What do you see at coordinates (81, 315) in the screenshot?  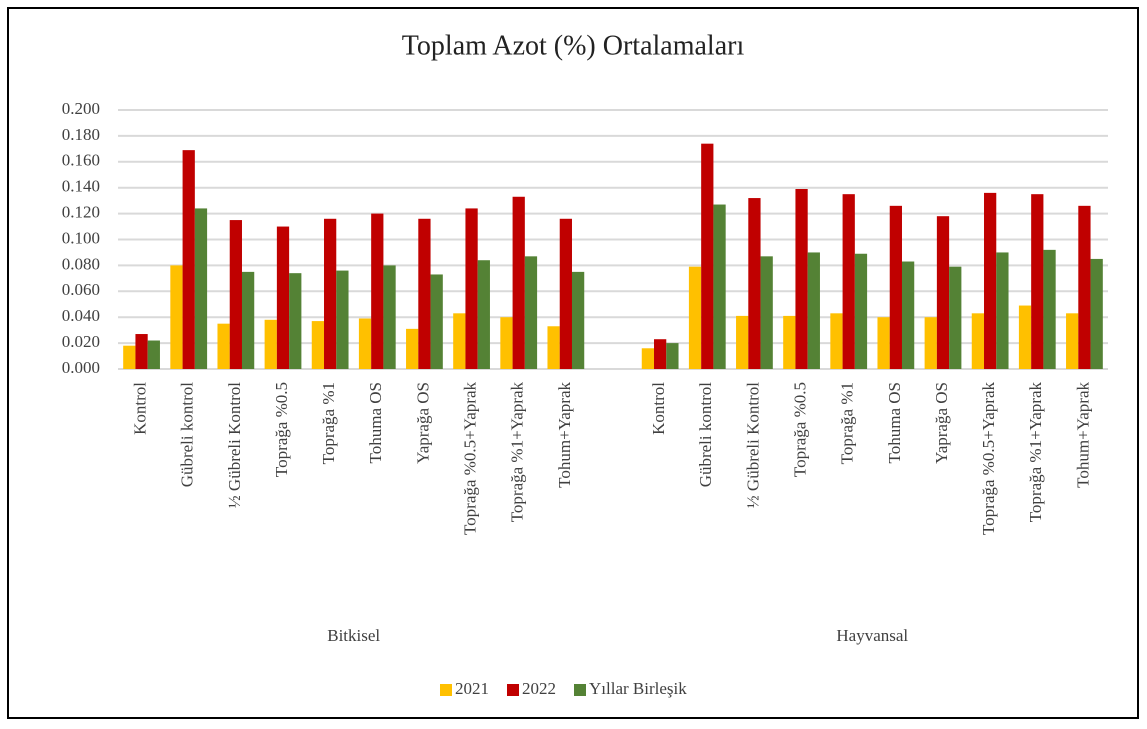 I see `y-tick-label: 0.040` at bounding box center [81, 315].